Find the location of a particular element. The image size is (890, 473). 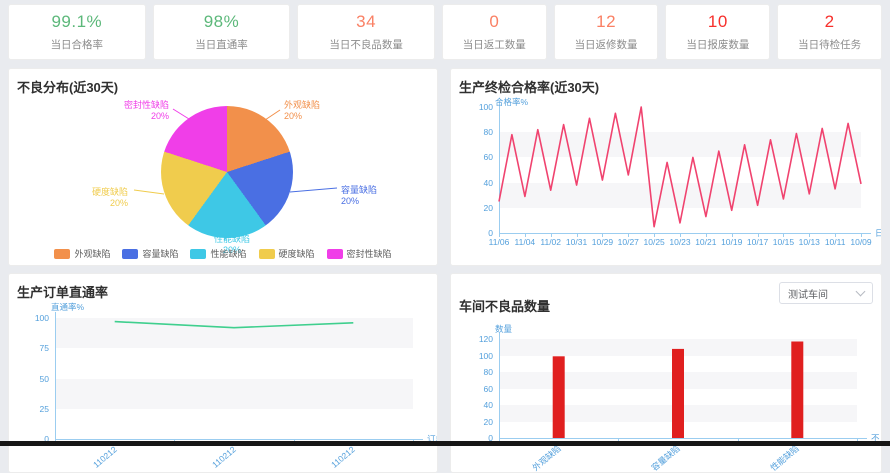

x-tick-label: 10/17 is located at coordinates (757, 242).